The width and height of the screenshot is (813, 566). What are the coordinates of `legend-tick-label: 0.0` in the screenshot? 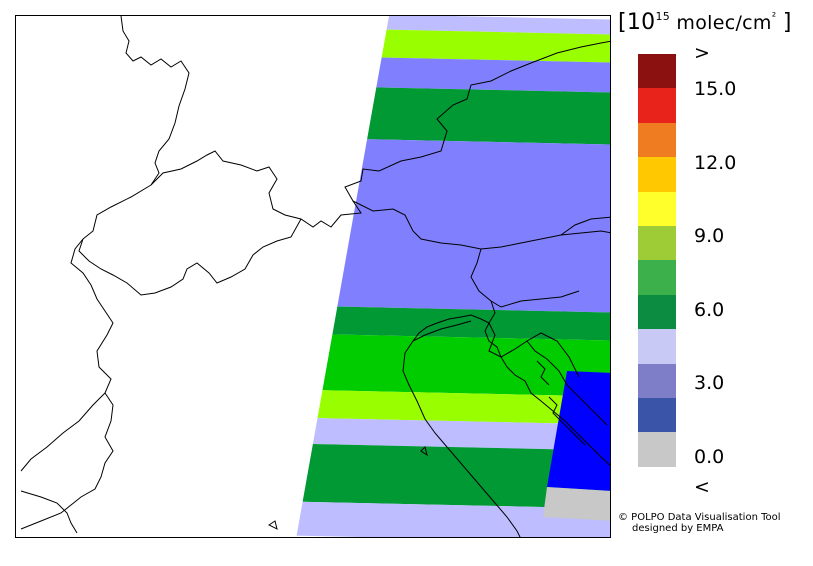 It's located at (709, 456).